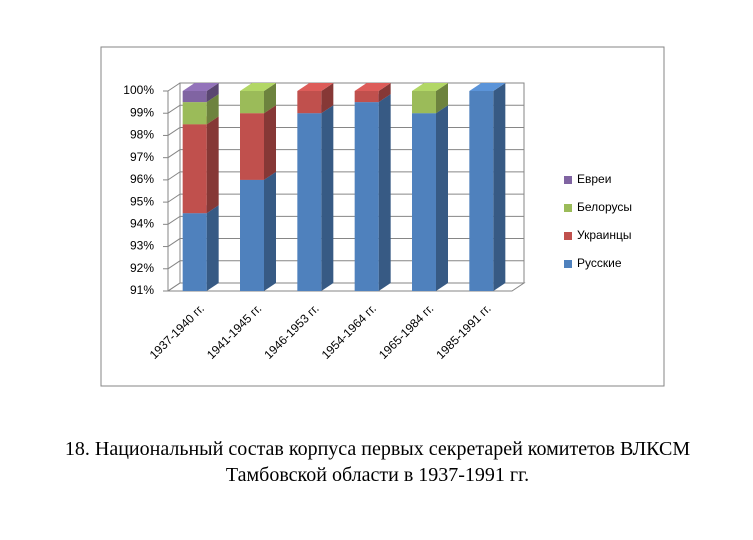 The image size is (753, 540). Describe the element at coordinates (142, 157) in the screenshot. I see `y-tick-label: 97%` at that location.